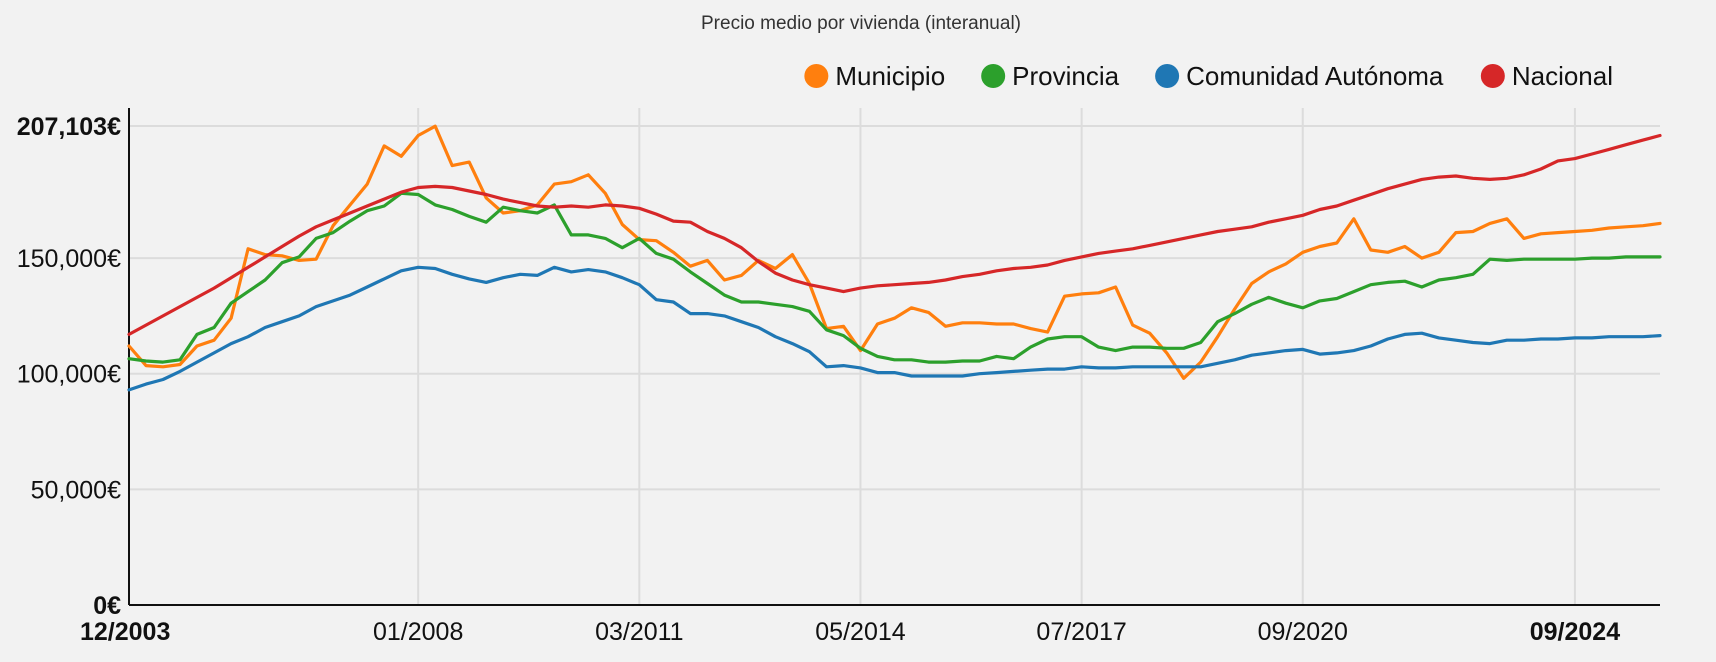 The height and width of the screenshot is (662, 1716). I want to click on legend-item: Provincia, so click(1050, 76).